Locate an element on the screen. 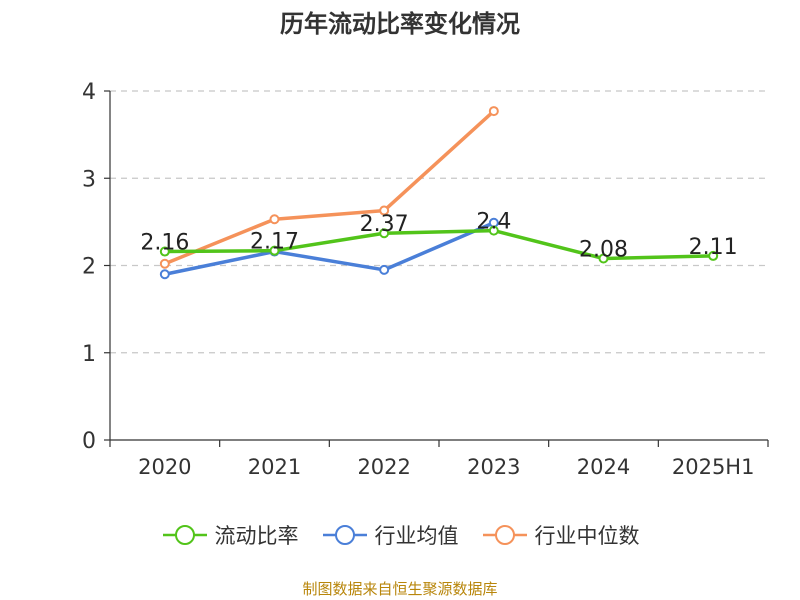 The width and height of the screenshot is (800, 600). data-label: 2.37 is located at coordinates (384, 224).